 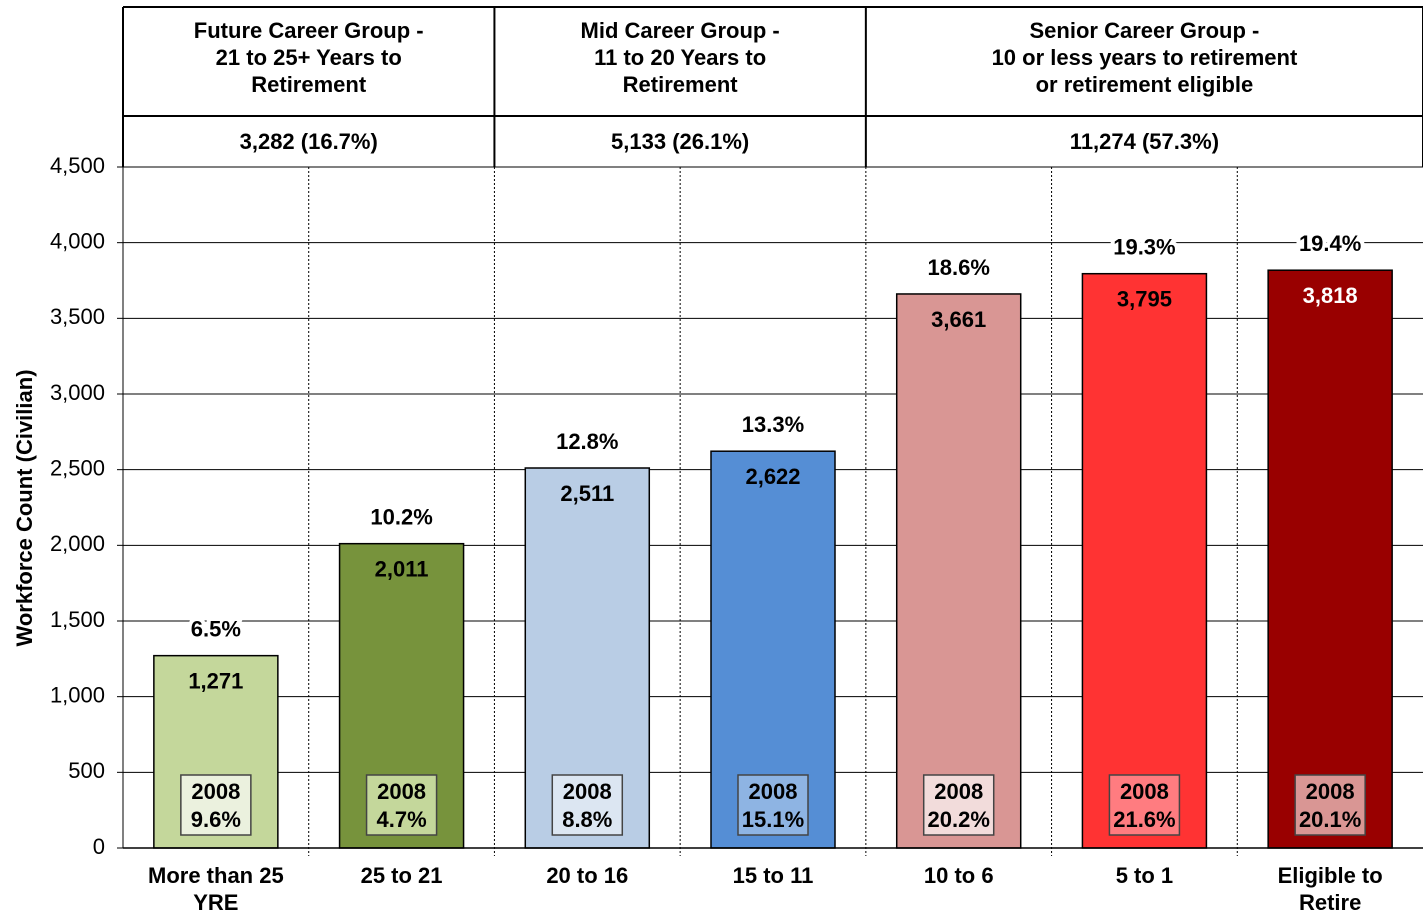 What do you see at coordinates (772, 476) in the screenshot?
I see `value-label: 2,622` at bounding box center [772, 476].